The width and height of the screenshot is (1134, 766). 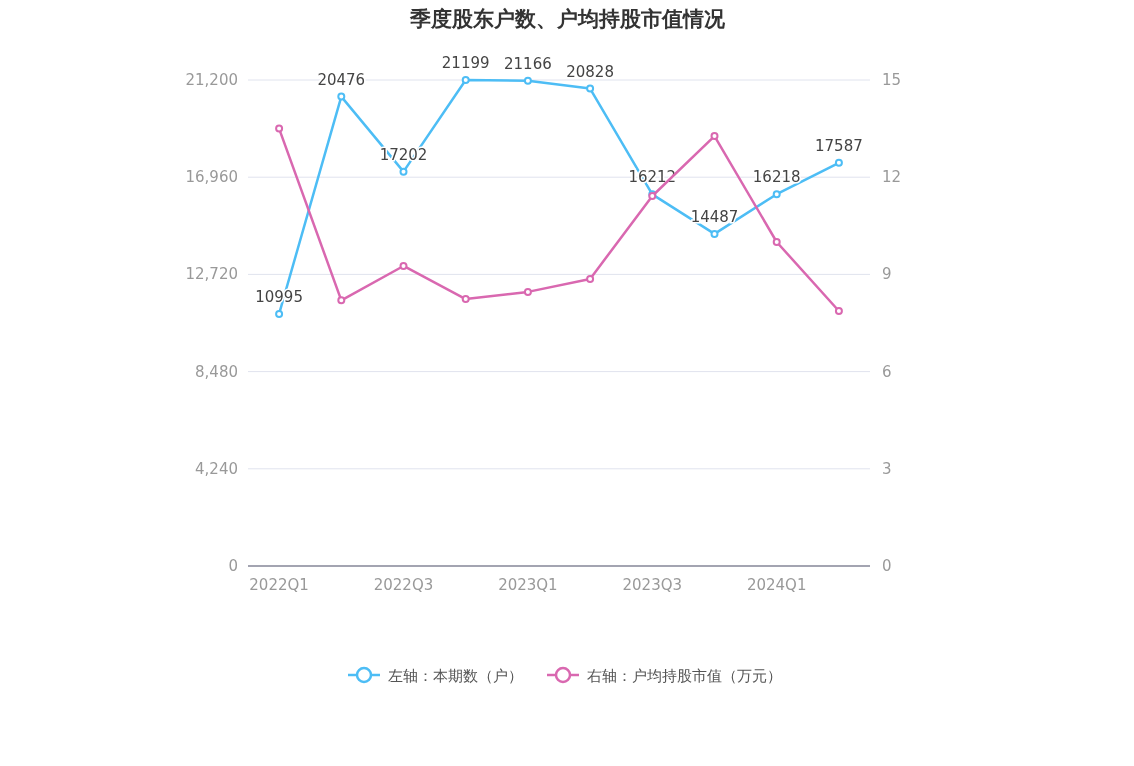 I want to click on x-tick-label: 2022Q3, so click(x=403, y=585).